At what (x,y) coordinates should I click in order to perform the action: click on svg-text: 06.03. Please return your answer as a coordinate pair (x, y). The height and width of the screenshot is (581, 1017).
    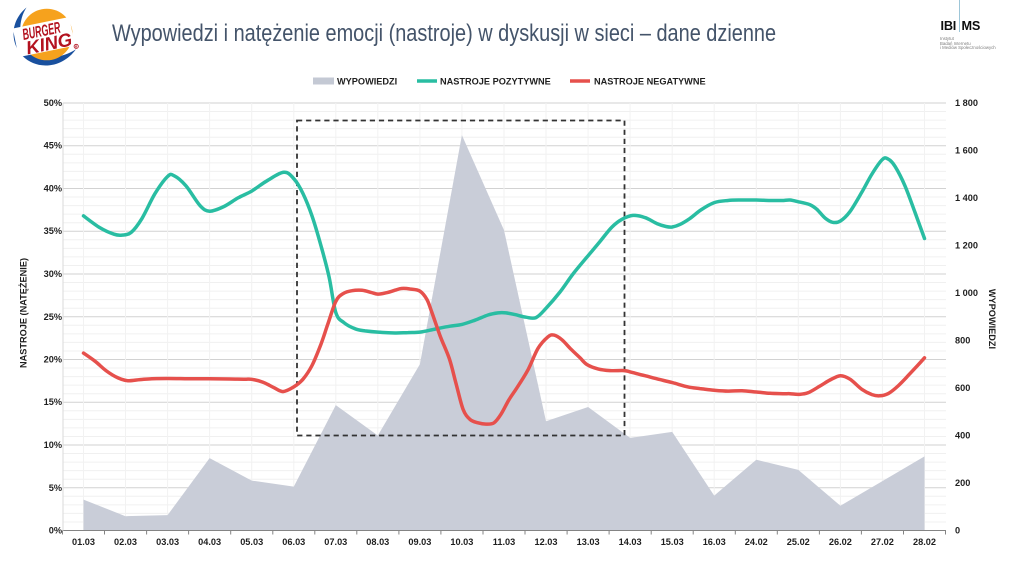
    Looking at the image, I should click on (293, 542).